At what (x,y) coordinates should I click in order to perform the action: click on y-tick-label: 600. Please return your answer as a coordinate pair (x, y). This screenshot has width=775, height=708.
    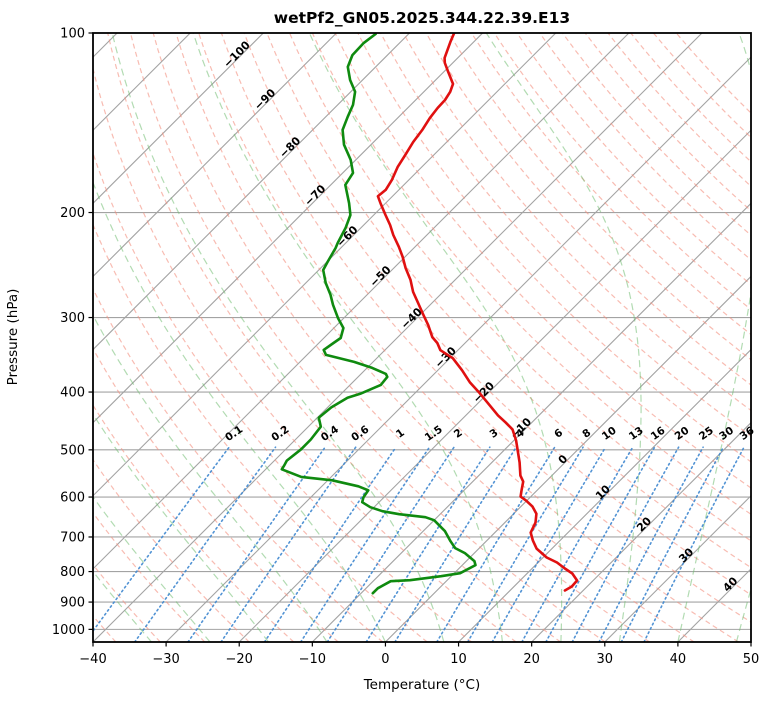
    Looking at the image, I should click on (72, 498).